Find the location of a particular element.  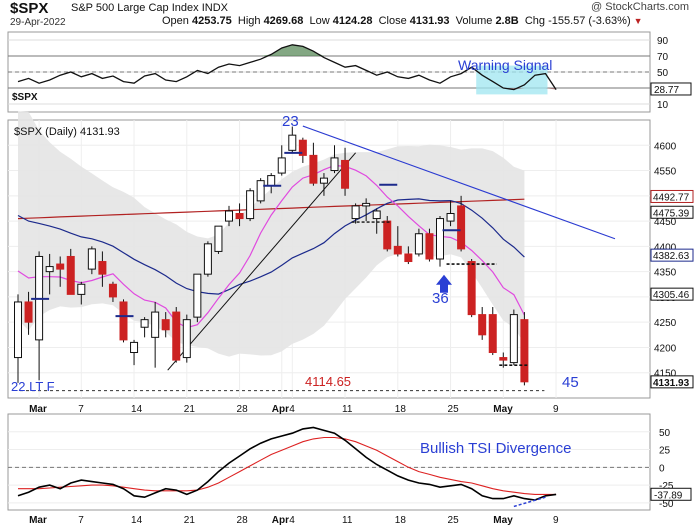

annotation-36: 36 is located at coordinates (440, 298).